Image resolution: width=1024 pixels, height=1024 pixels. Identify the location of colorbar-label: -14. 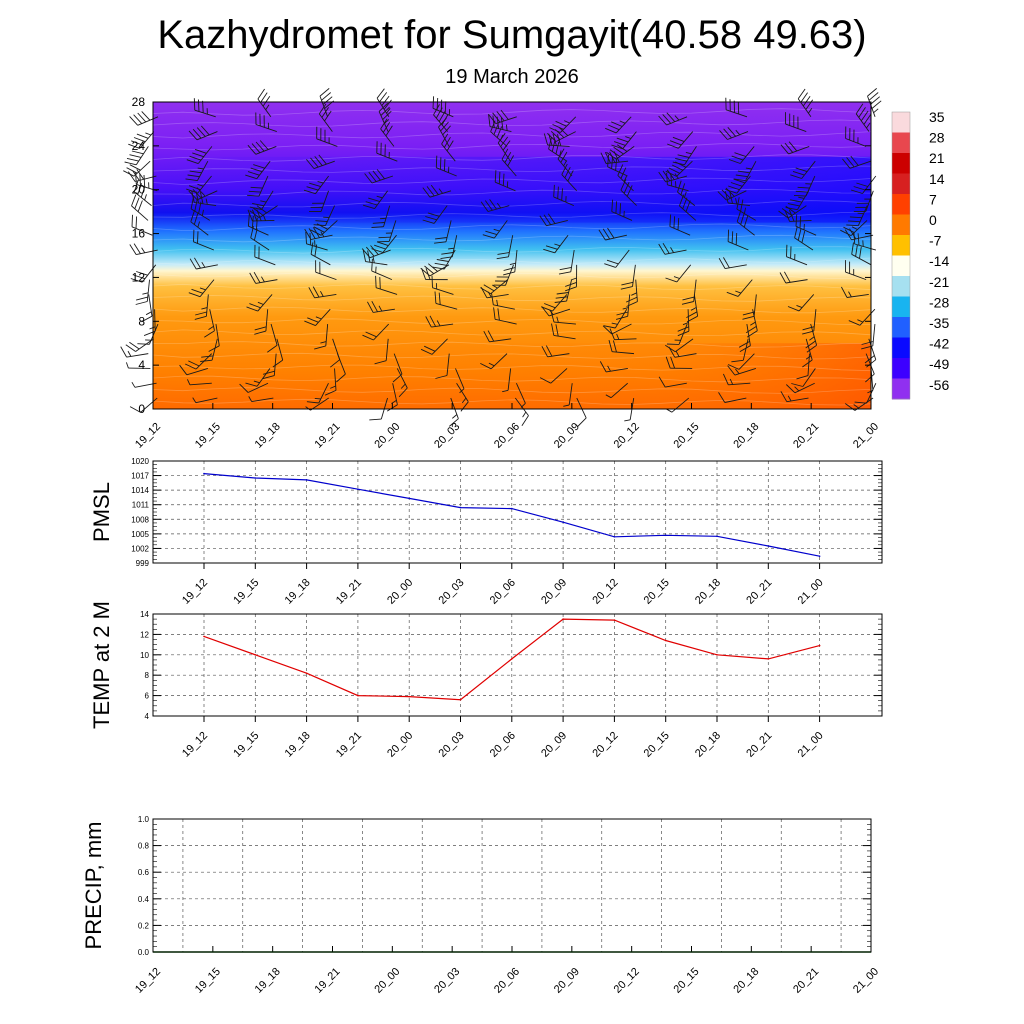
(939, 261).